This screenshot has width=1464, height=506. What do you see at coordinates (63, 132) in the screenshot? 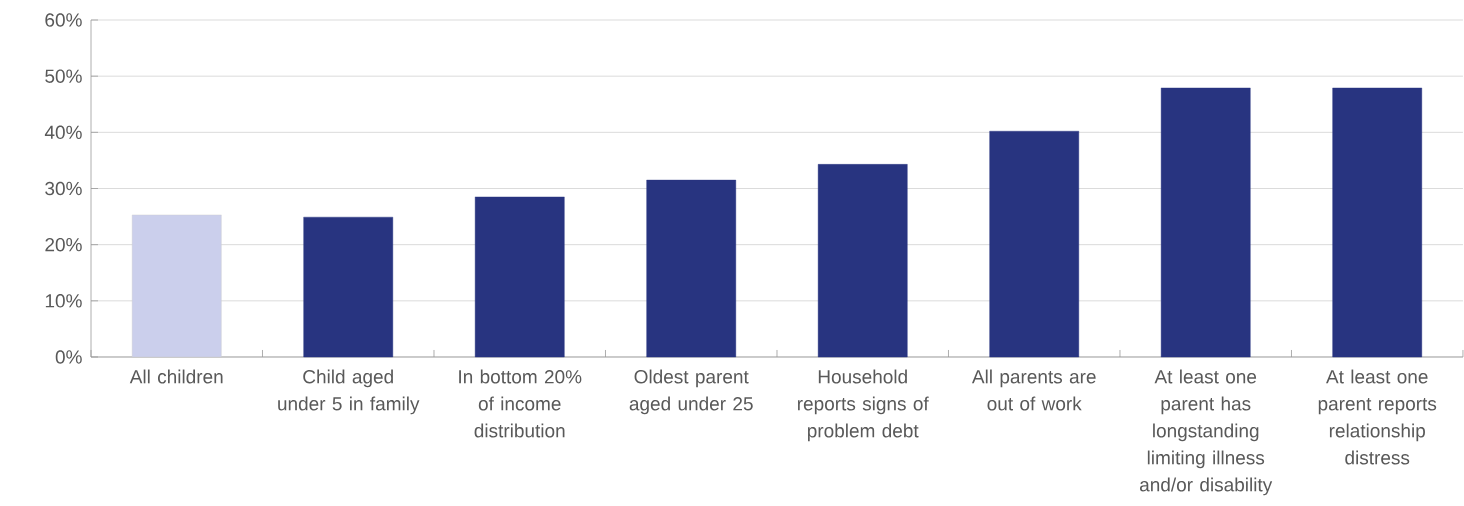
I see `y-tick-label: 40%` at bounding box center [63, 132].